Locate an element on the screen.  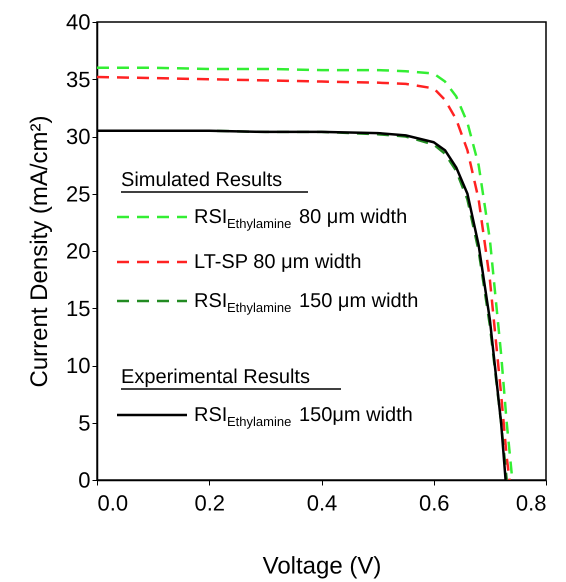
y-tick-label: 25 is located at coordinates (78, 193).